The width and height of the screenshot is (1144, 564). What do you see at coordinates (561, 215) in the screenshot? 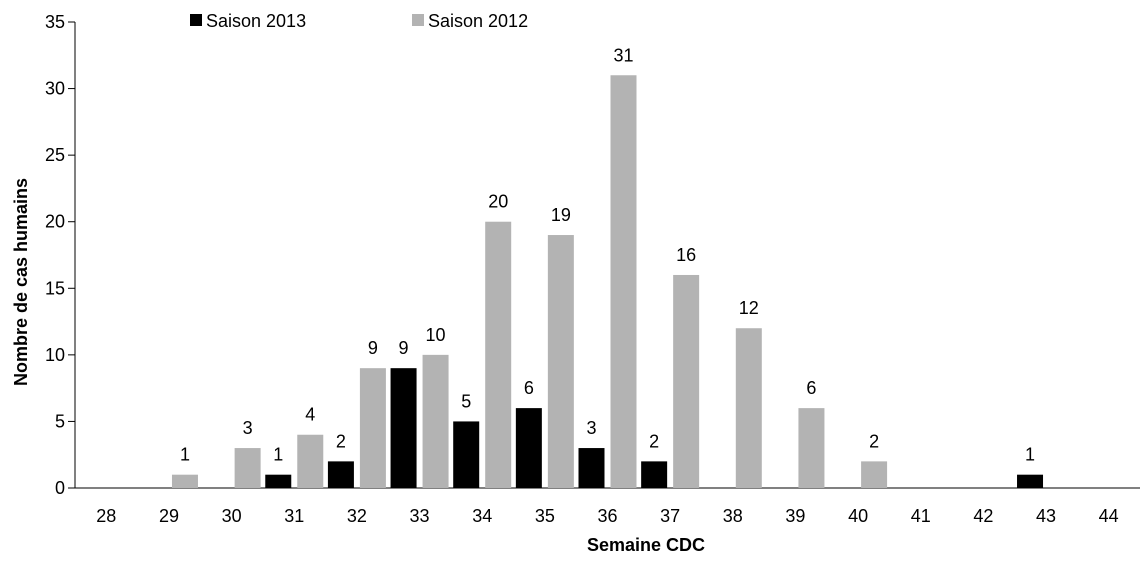
I see `data-label-saison-2012-35: 19` at bounding box center [561, 215].